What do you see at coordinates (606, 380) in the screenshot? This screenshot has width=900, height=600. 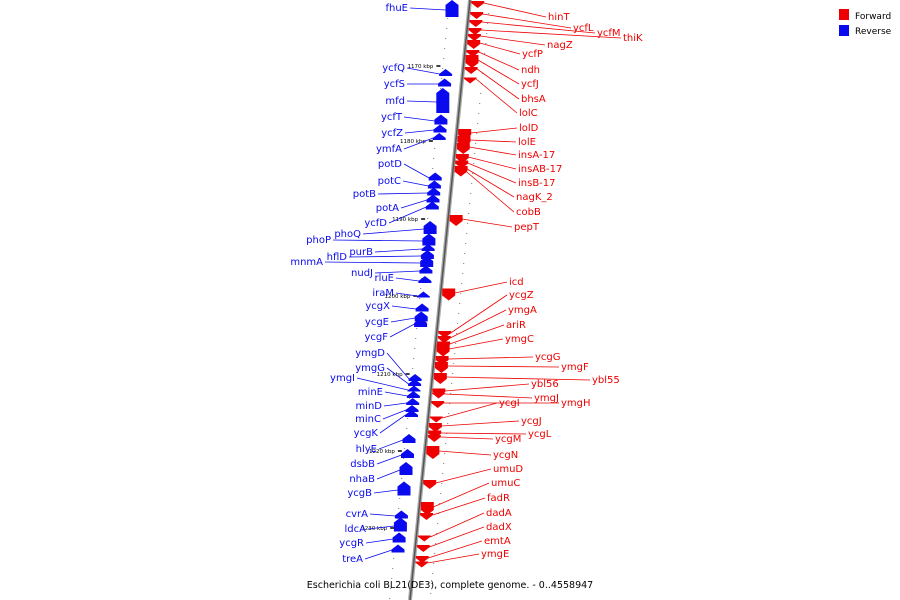 I see `forward-gene-label: ybl55` at bounding box center [606, 380].